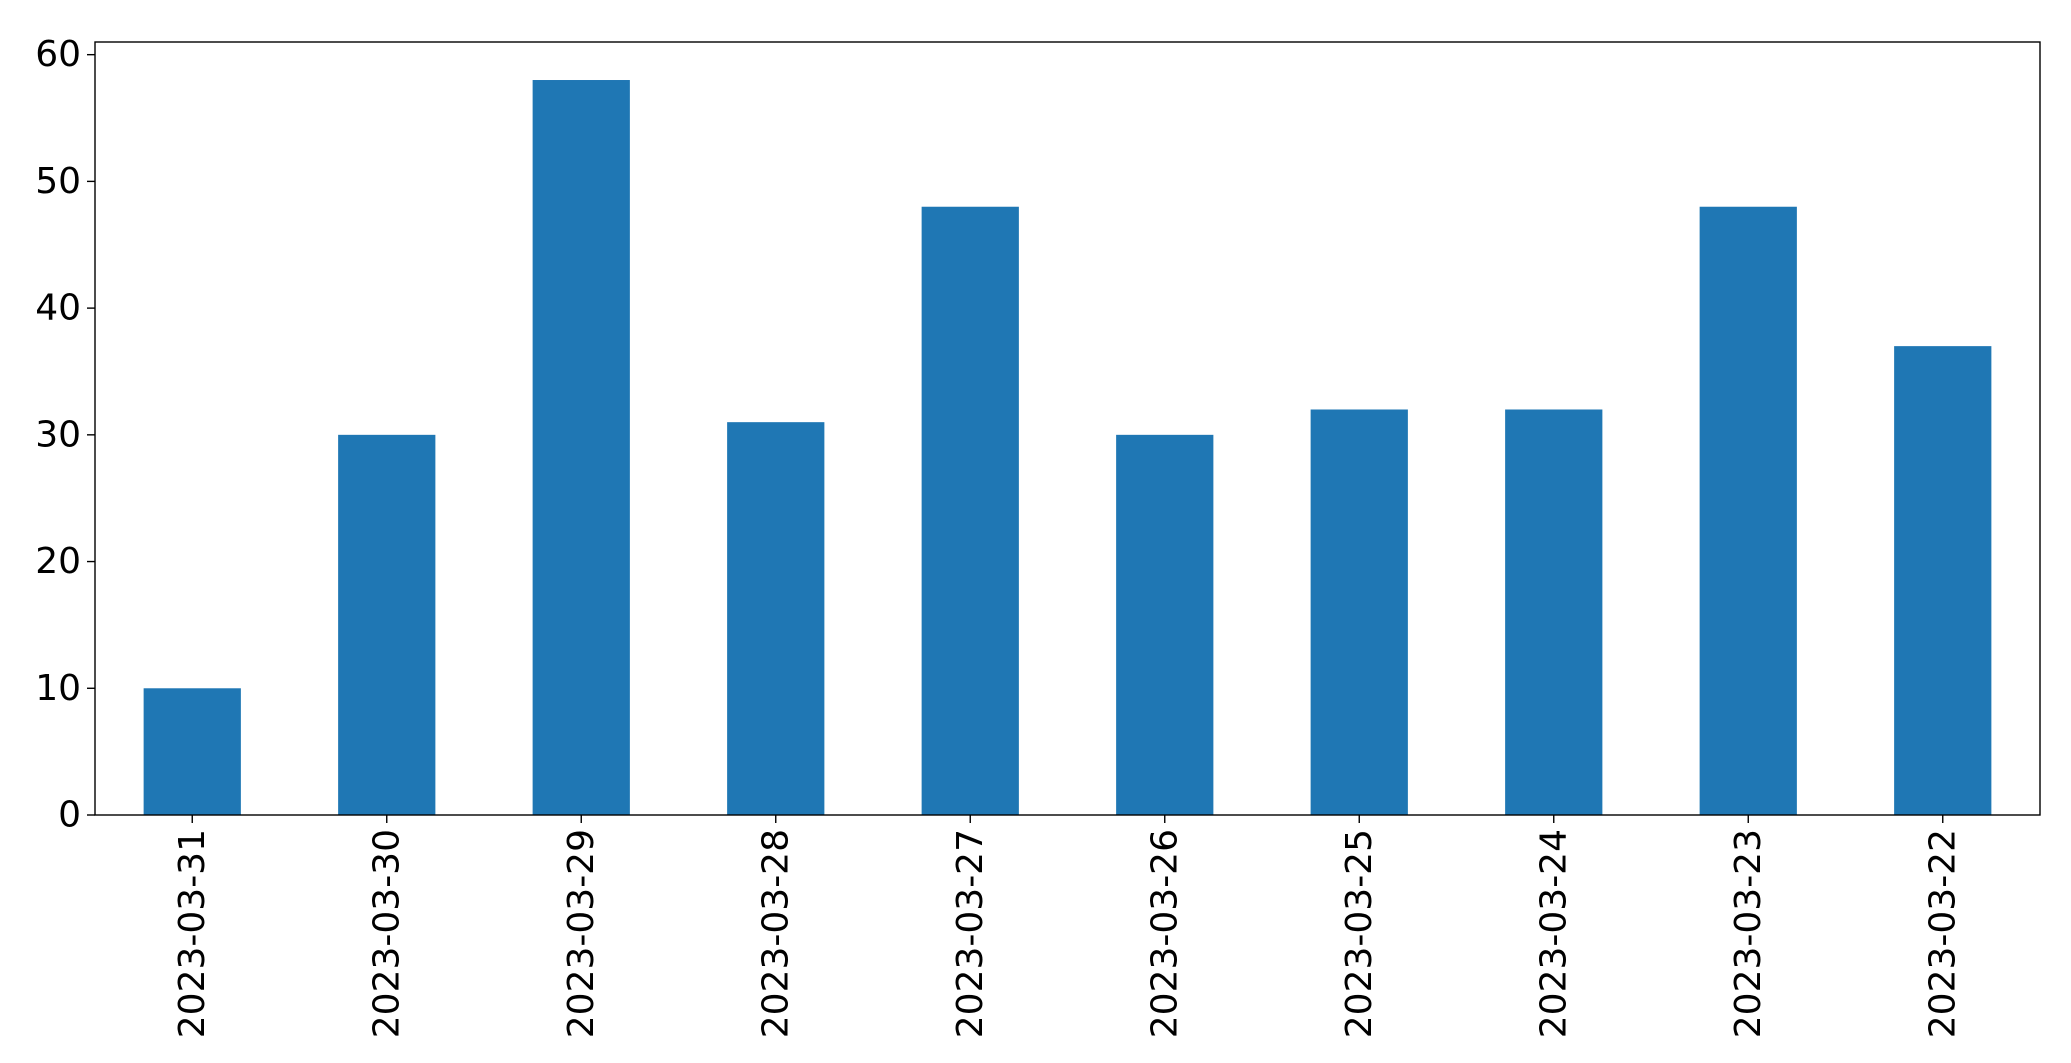 The width and height of the screenshot is (2071, 1063). I want to click on y-tick-label: 20, so click(58, 561).